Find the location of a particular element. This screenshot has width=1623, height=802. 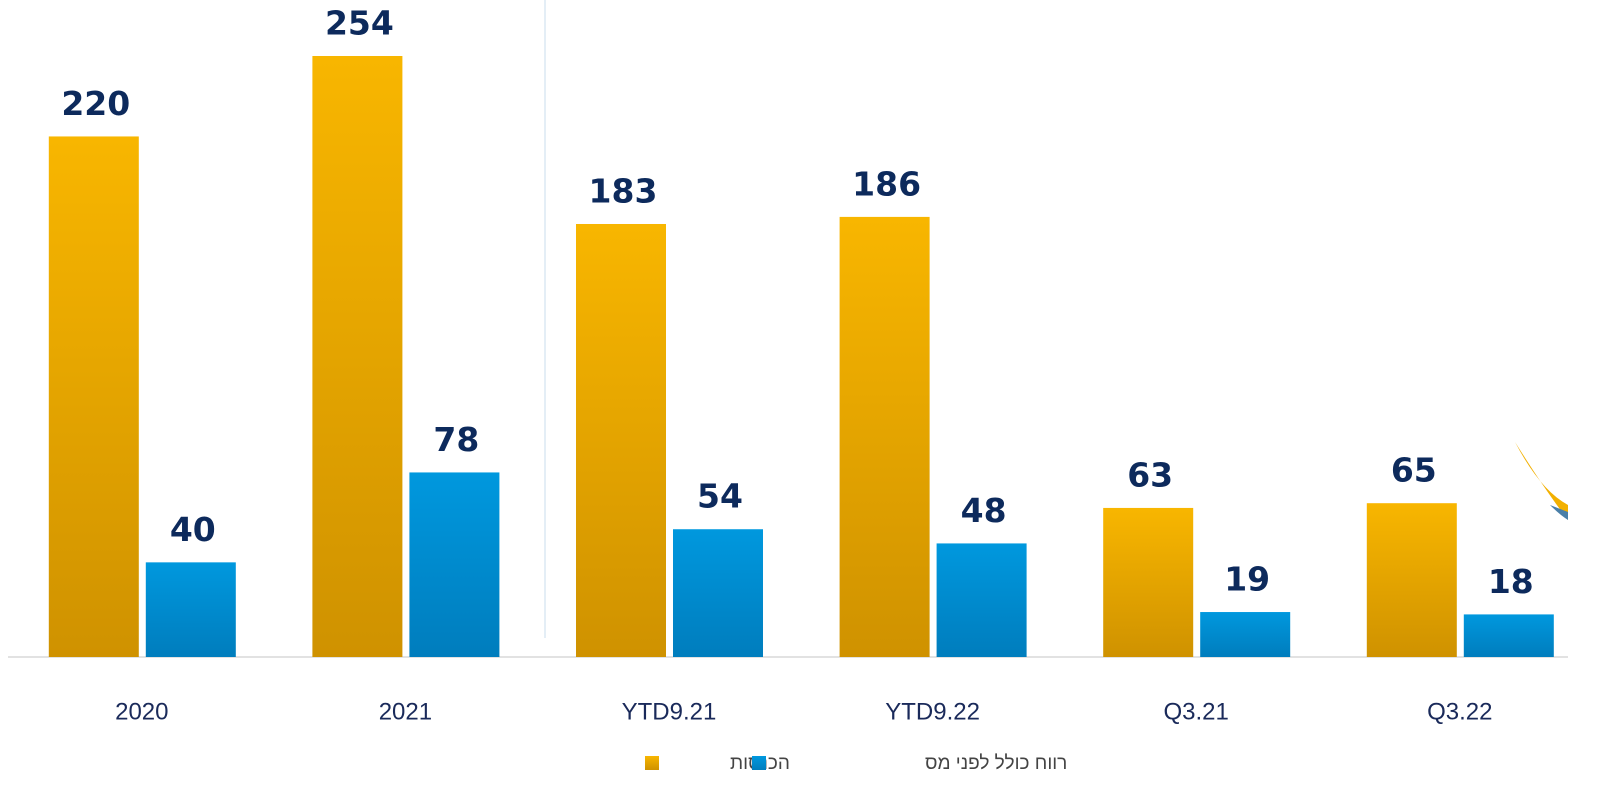

data-label: 65 is located at coordinates (1414, 470).